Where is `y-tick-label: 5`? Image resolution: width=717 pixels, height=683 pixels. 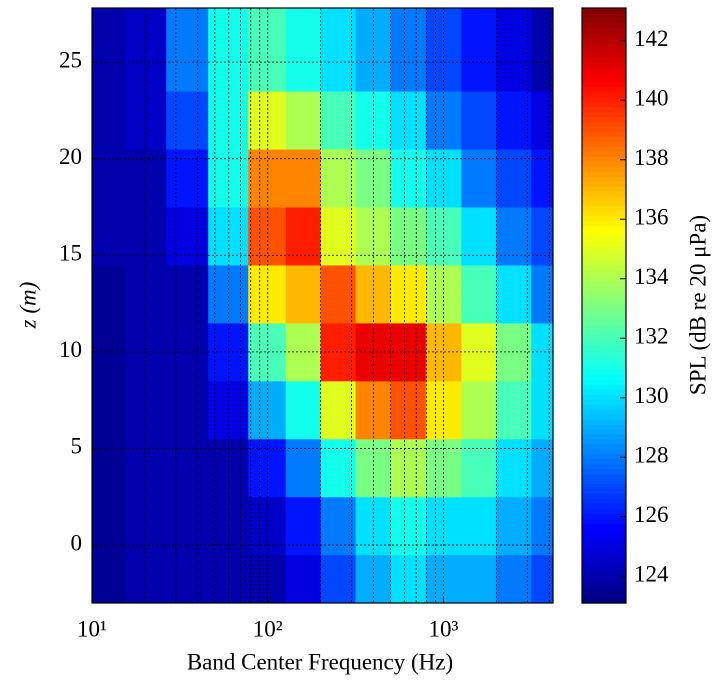 y-tick-label: 5 is located at coordinates (77, 446).